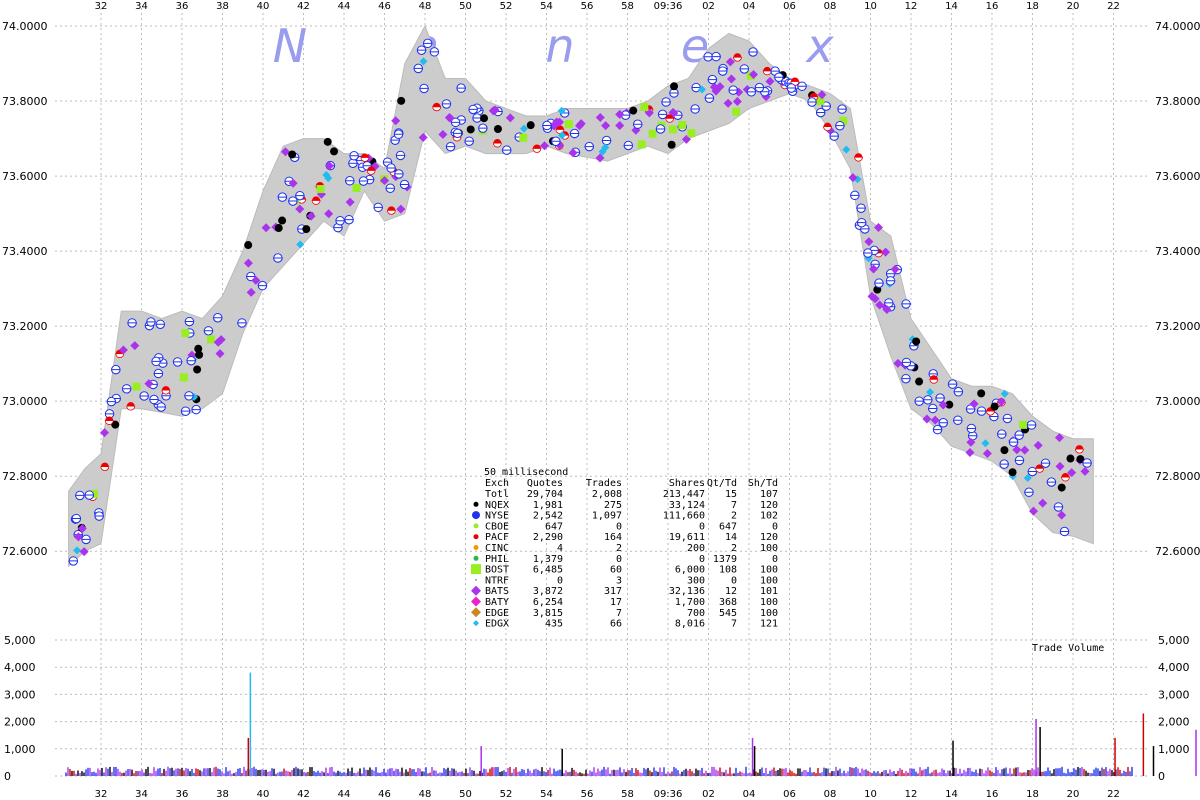 The height and width of the screenshot is (800, 1200). What do you see at coordinates (384, 794) in the screenshot?
I see `x-tick-label-bottom: 46` at bounding box center [384, 794].